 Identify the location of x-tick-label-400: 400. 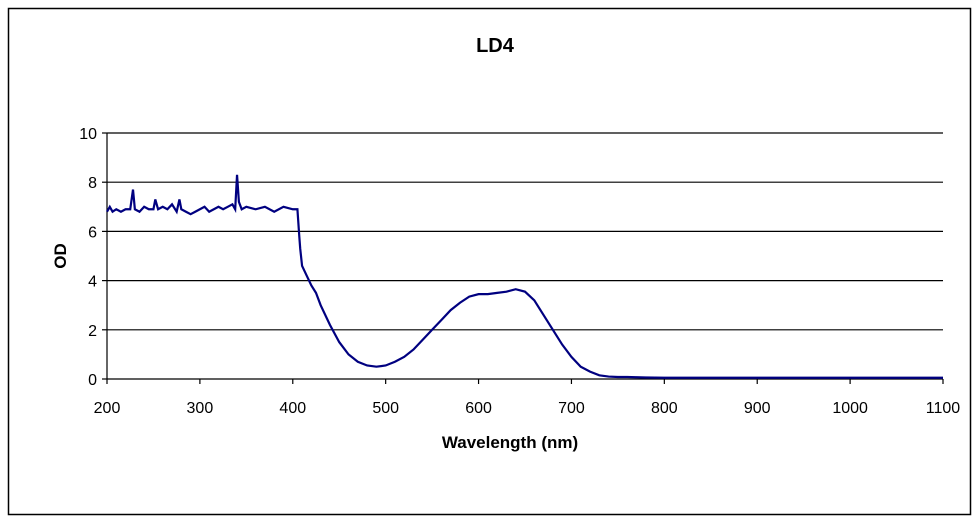
(292, 408).